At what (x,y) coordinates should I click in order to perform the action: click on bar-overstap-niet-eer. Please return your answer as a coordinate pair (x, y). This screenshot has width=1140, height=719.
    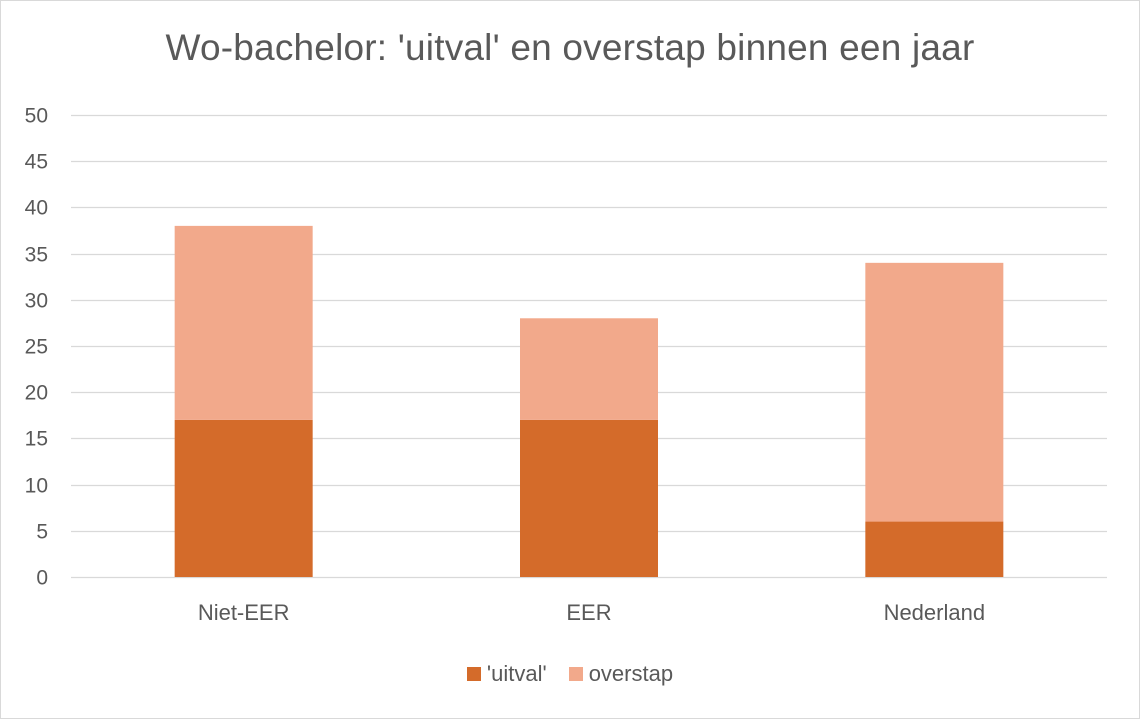
    Looking at the image, I should click on (243, 322).